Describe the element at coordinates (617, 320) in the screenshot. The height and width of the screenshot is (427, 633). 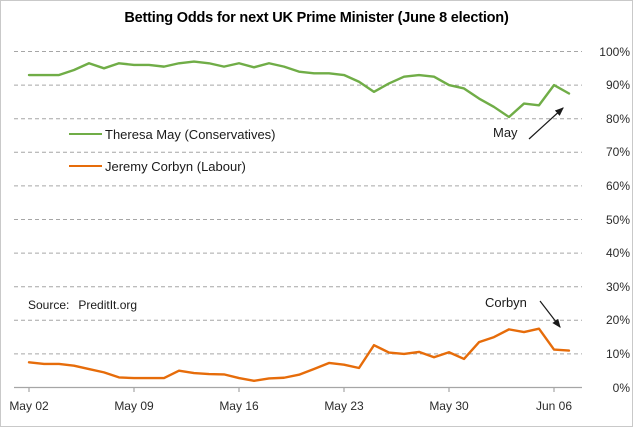
I see `y-axis-label: 20%` at that location.